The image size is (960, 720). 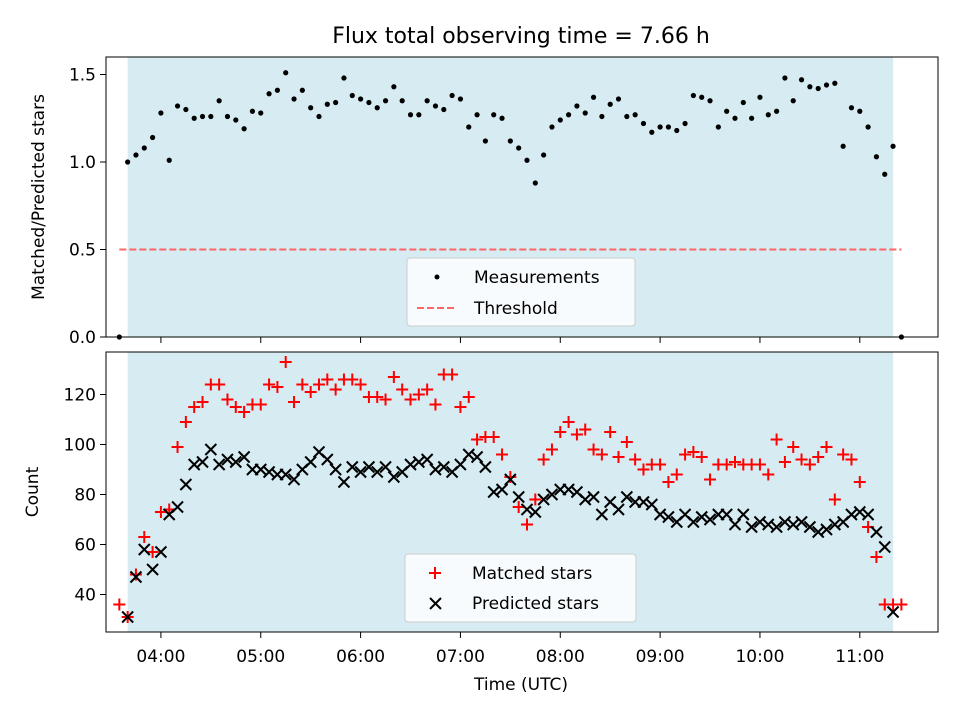 I want to click on x-tick-label: 08:00, so click(x=560, y=657).